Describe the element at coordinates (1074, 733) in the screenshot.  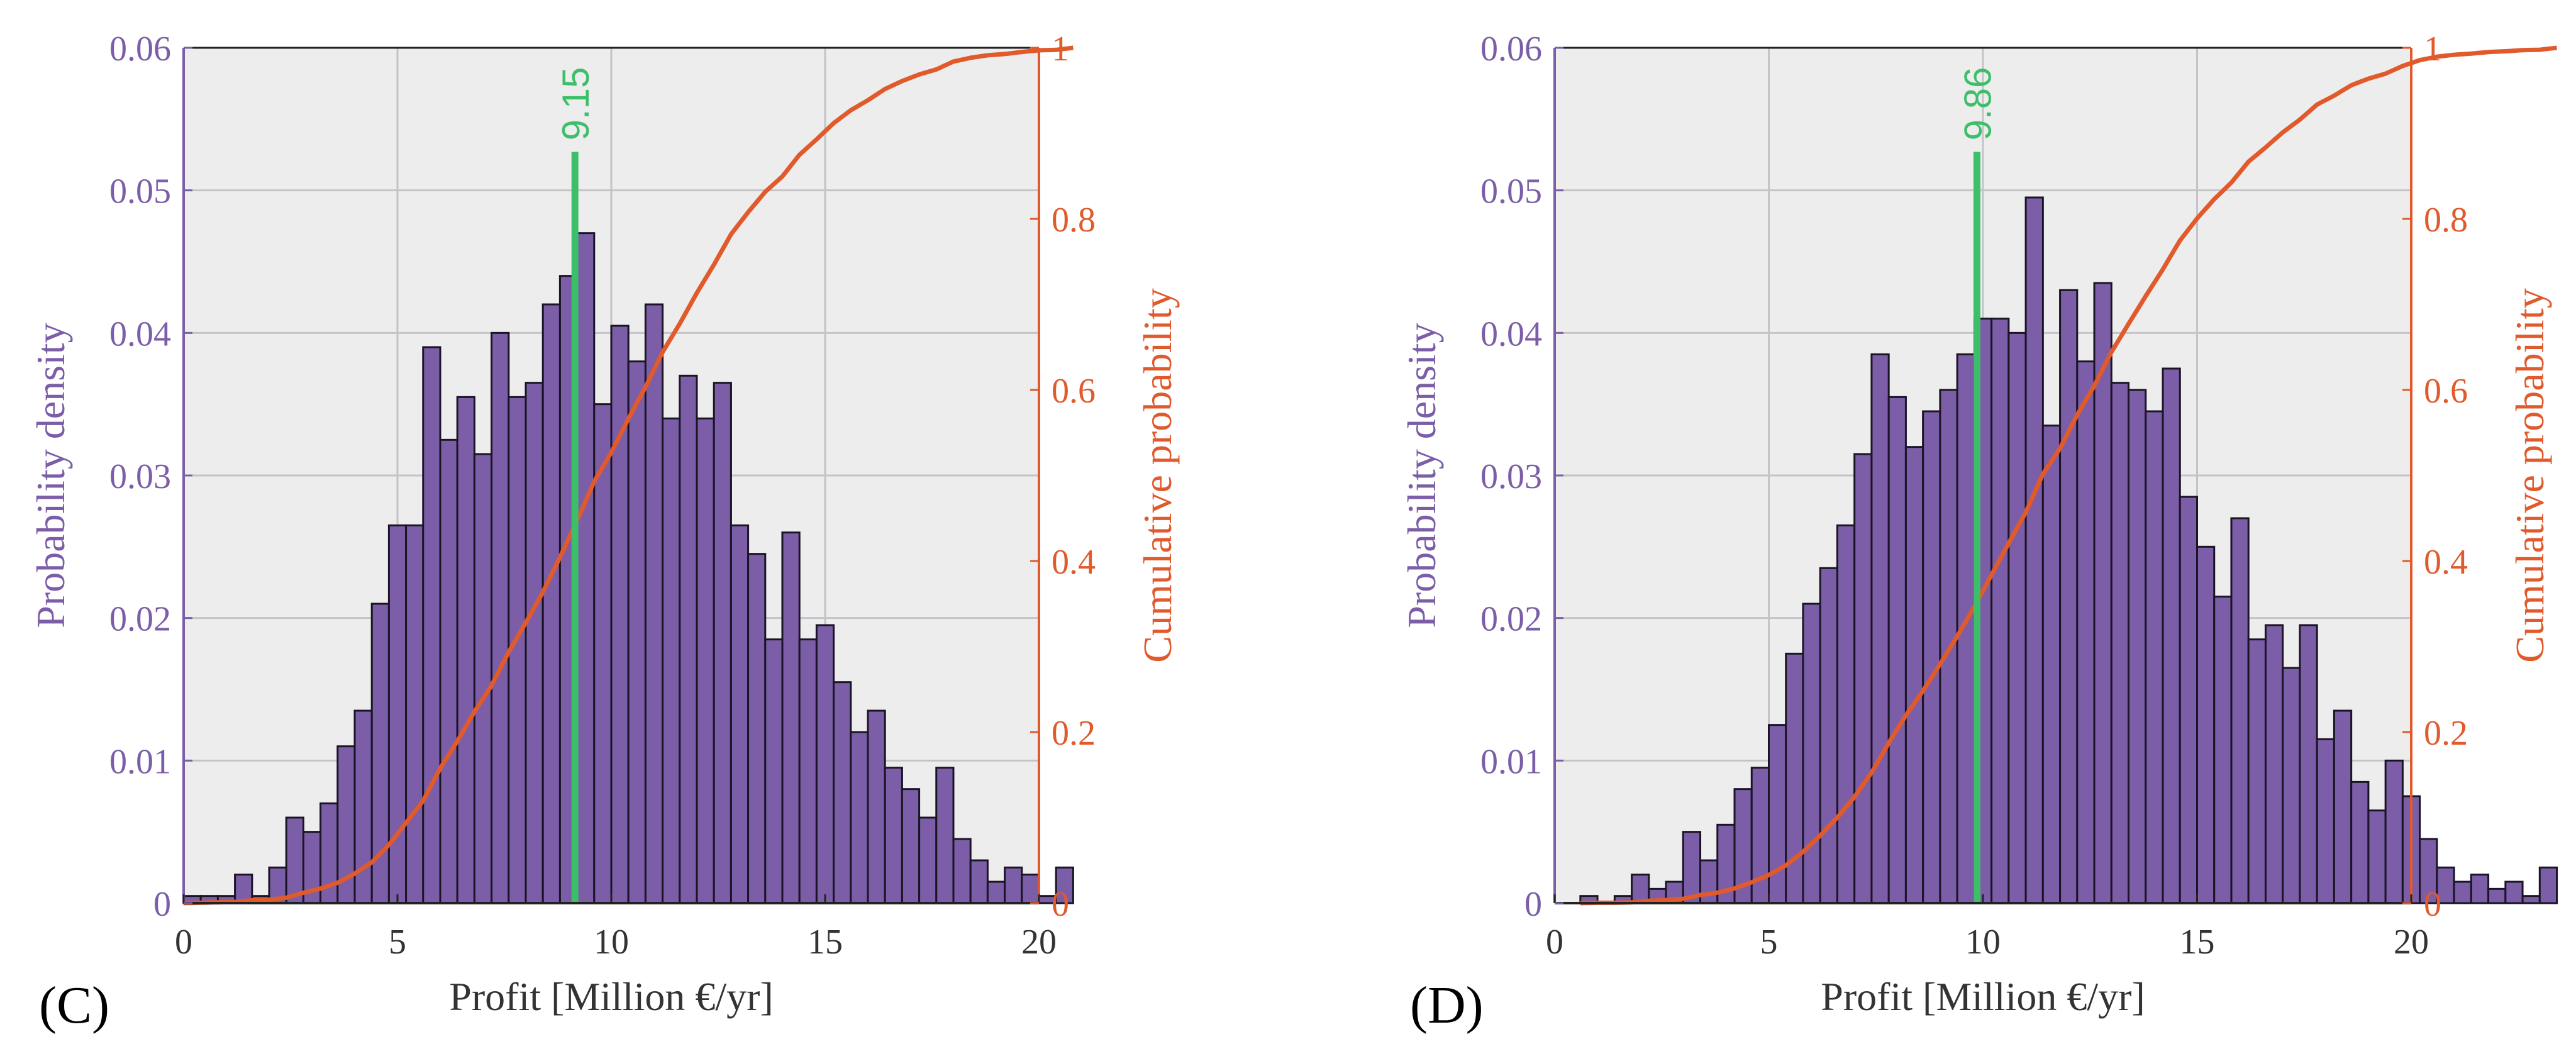
I see `y-right-tick-label: 0.2` at that location.